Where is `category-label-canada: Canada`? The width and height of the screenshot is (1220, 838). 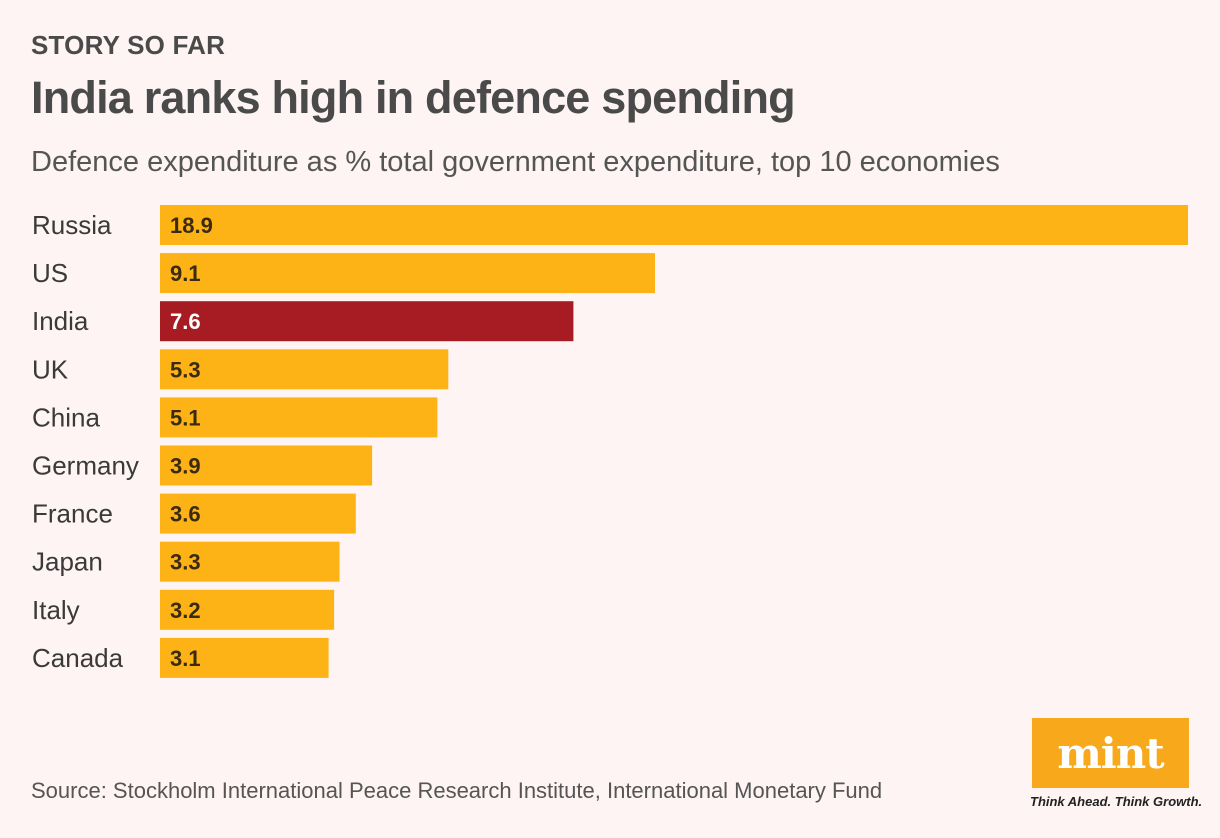
category-label-canada: Canada is located at coordinates (78, 658).